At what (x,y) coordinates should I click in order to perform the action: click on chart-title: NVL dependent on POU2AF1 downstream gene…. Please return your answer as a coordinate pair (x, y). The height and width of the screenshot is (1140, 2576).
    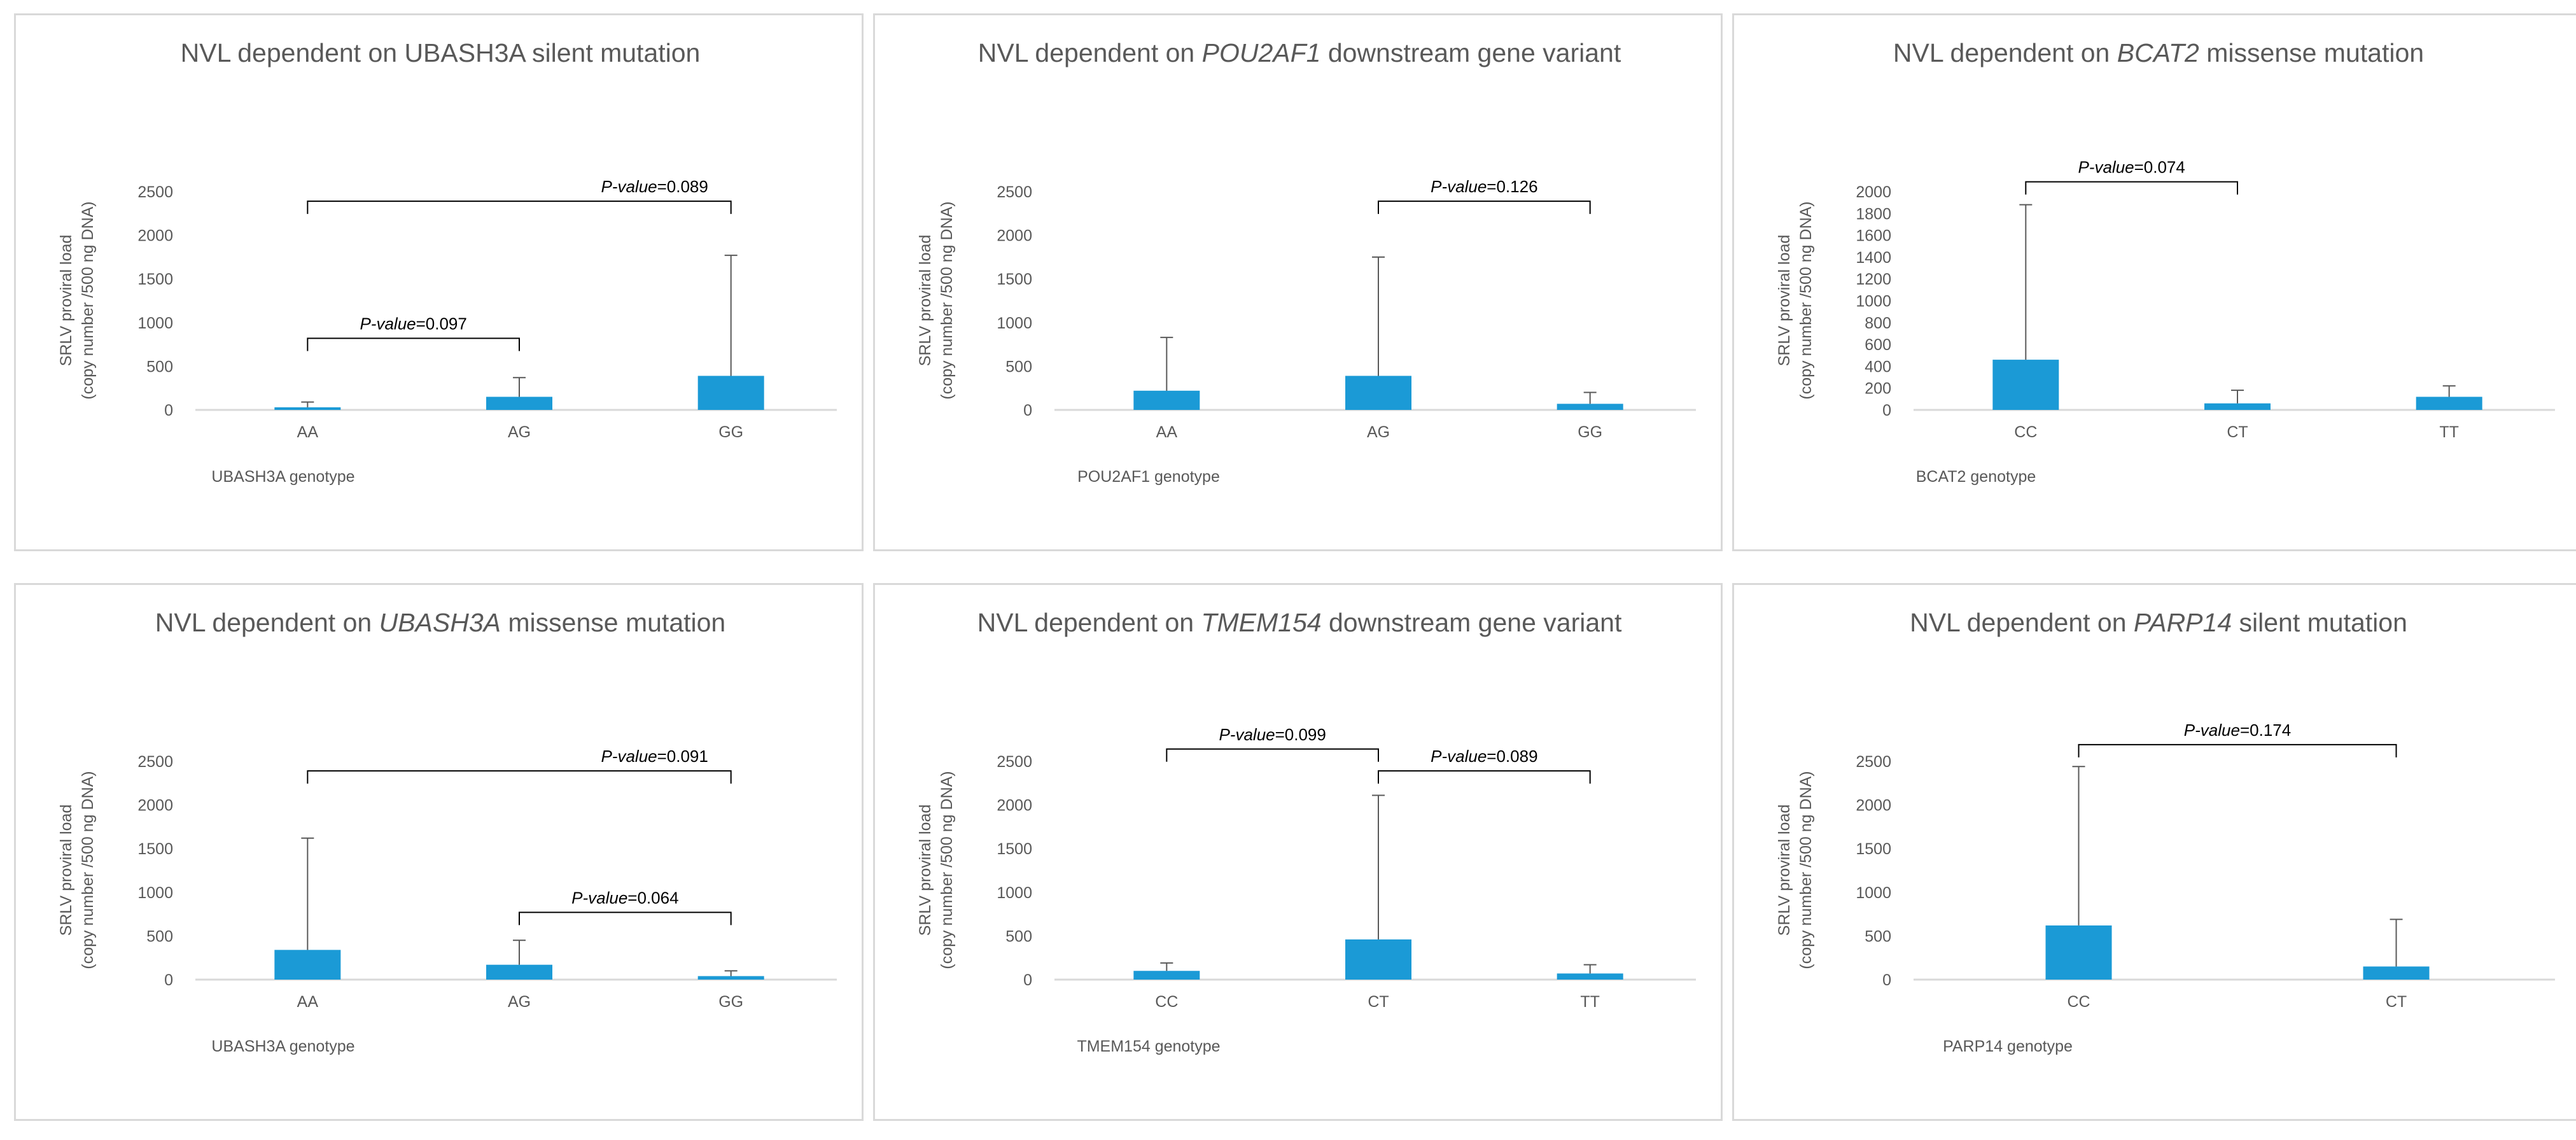
    Looking at the image, I should click on (1299, 53).